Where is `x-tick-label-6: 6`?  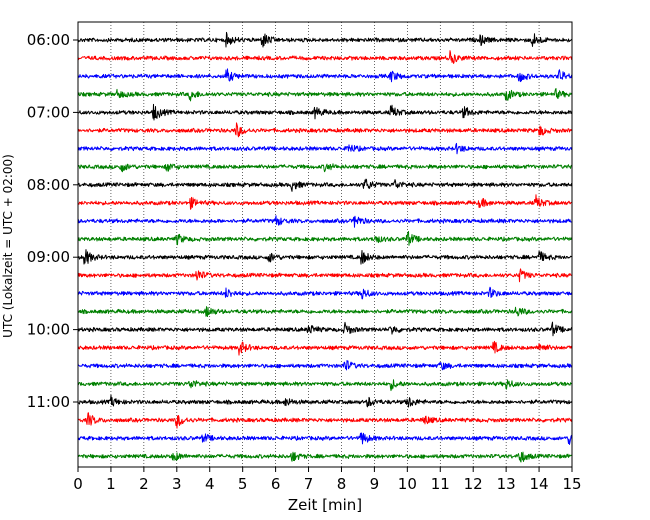 x-tick-label-6: 6 is located at coordinates (276, 484).